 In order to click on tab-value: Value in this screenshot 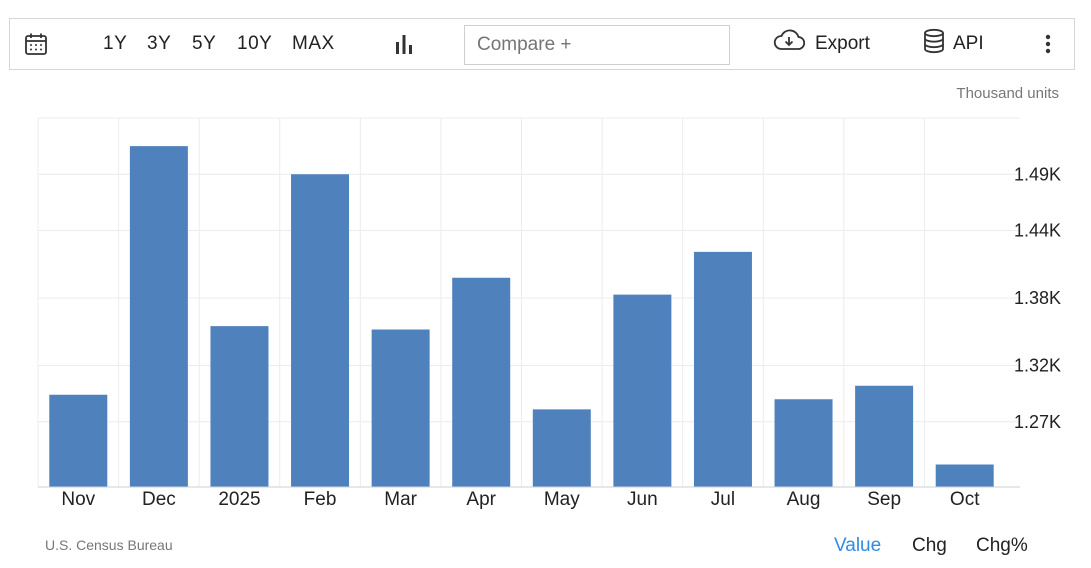, I will do `click(858, 545)`.